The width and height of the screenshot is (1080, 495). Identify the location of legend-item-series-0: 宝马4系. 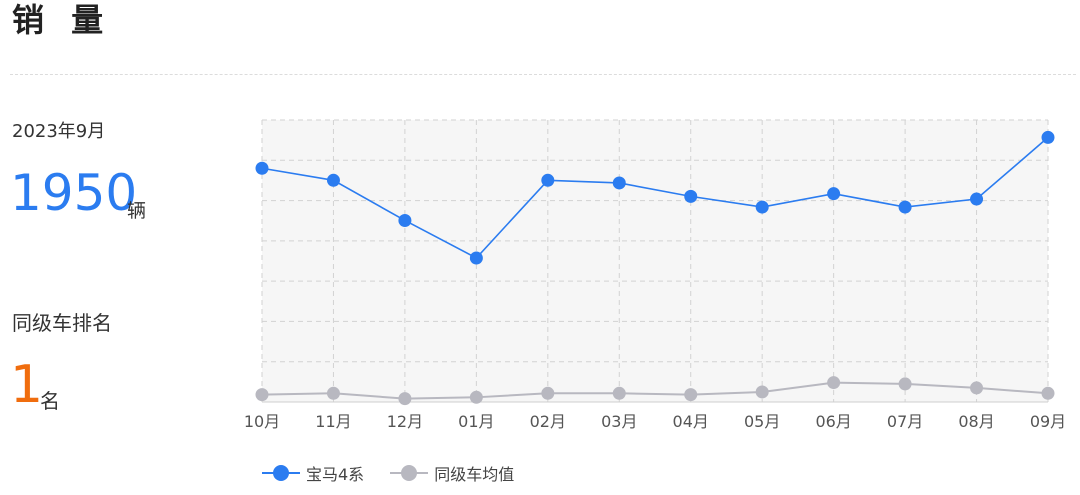
(313, 473).